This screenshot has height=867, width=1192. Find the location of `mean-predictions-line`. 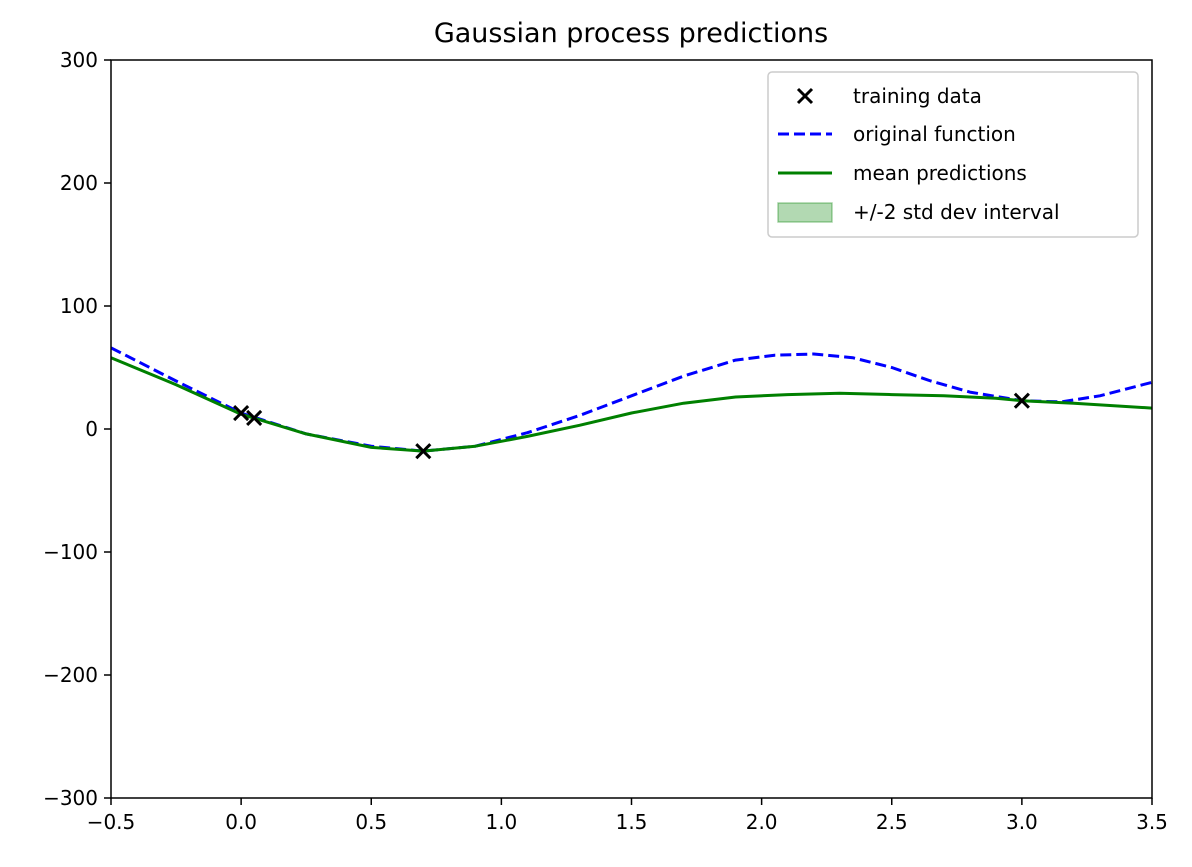

mean-predictions-line is located at coordinates (631, 404).